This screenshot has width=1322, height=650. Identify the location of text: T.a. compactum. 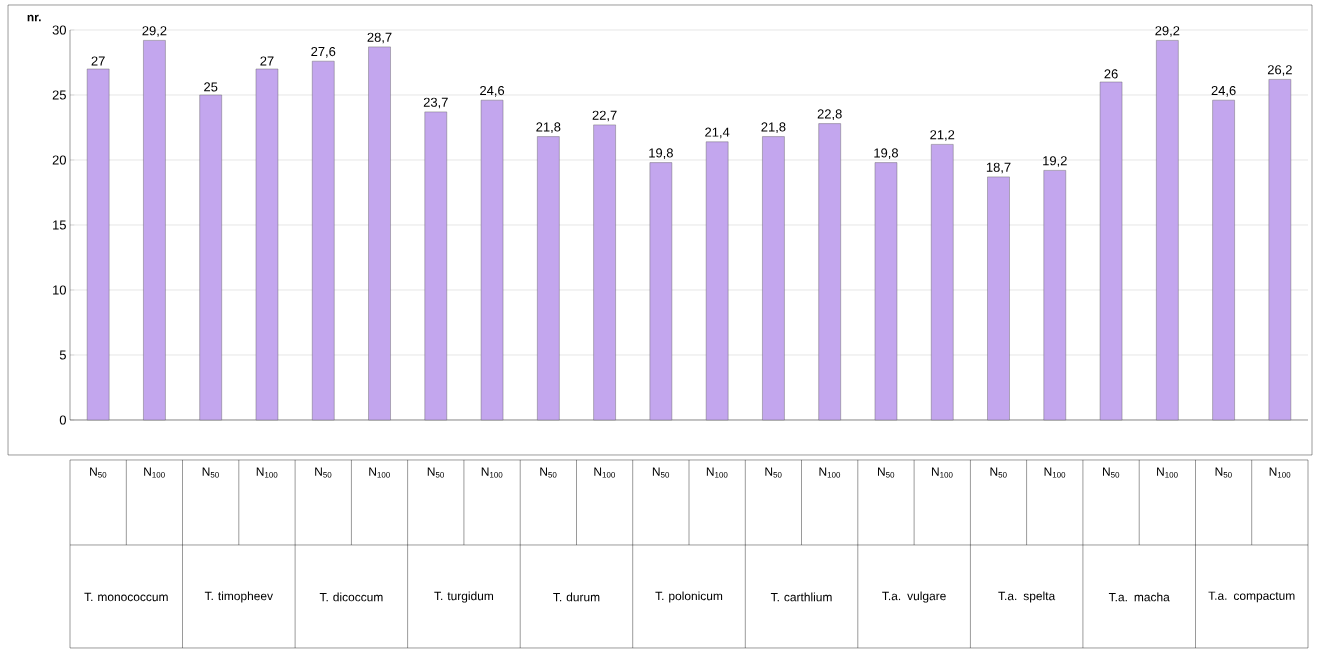
(1251, 597).